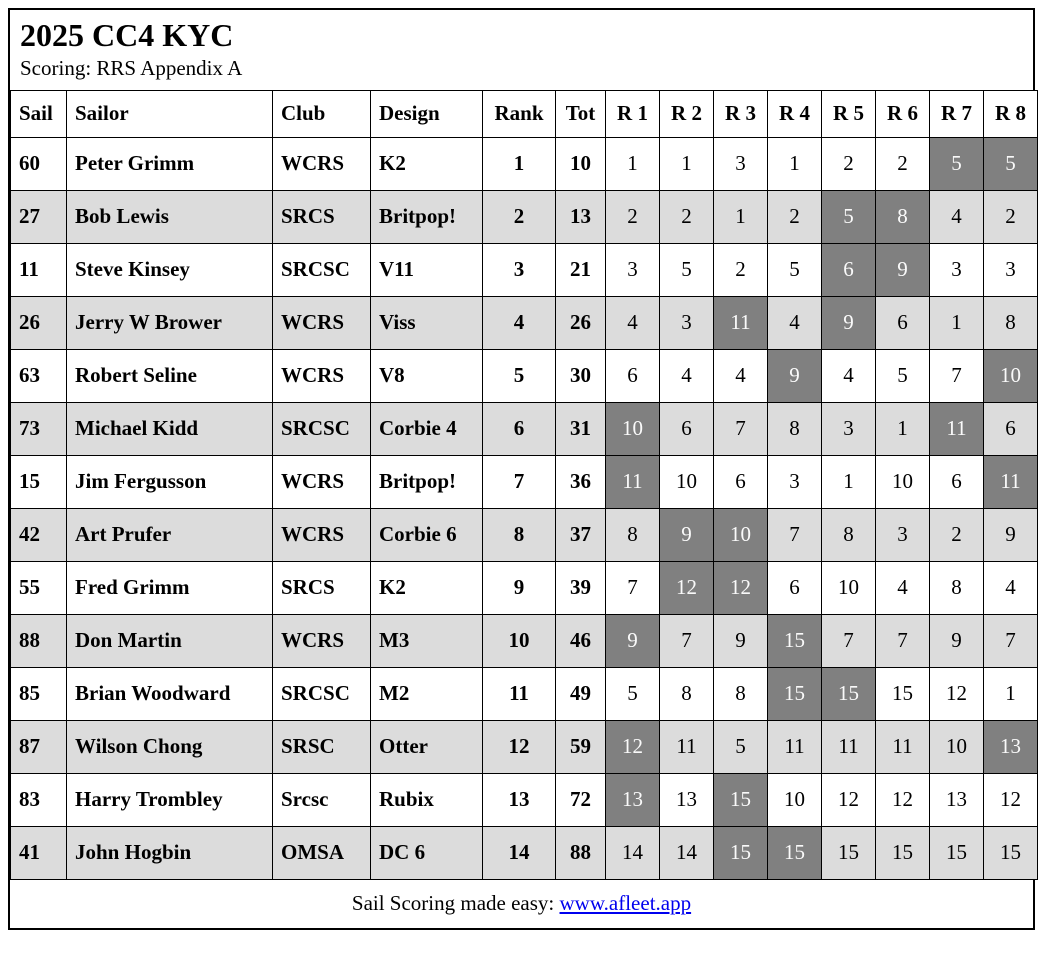 This screenshot has width=1043, height=962. What do you see at coordinates (519, 113) in the screenshot?
I see `column-header-rank: Rank` at bounding box center [519, 113].